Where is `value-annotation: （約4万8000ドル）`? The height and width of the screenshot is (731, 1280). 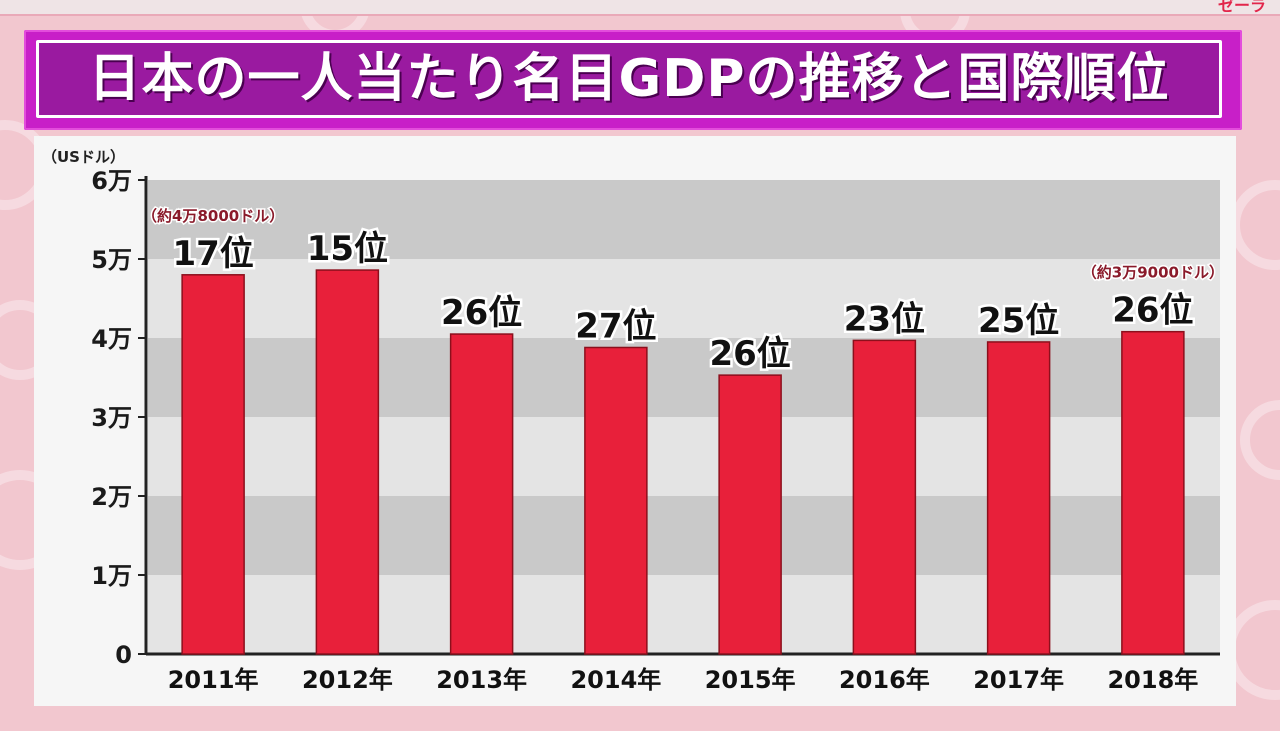 value-annotation: （約4万8000ドル） is located at coordinates (213, 216).